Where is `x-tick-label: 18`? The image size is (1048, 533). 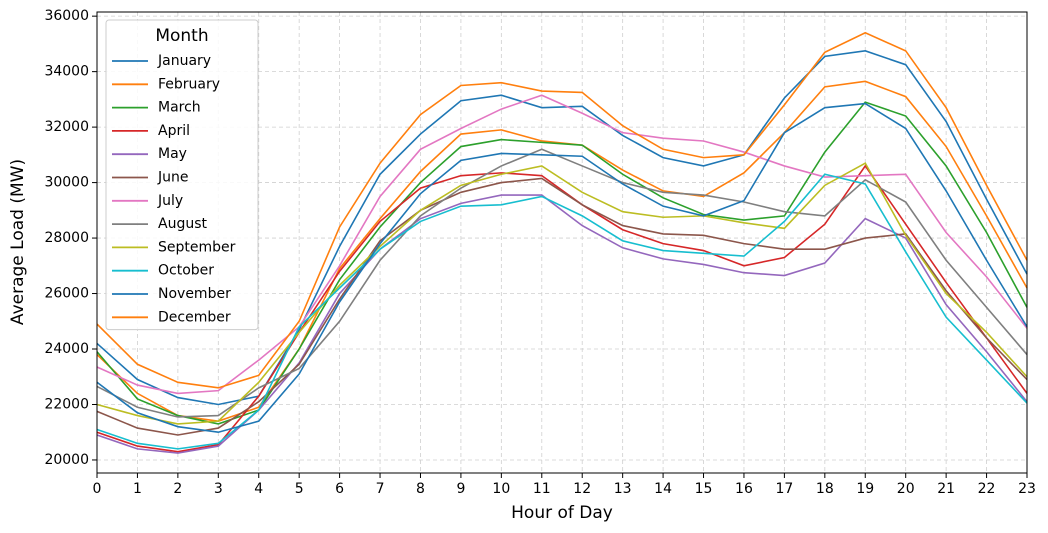
x-tick-label: 18 is located at coordinates (825, 489).